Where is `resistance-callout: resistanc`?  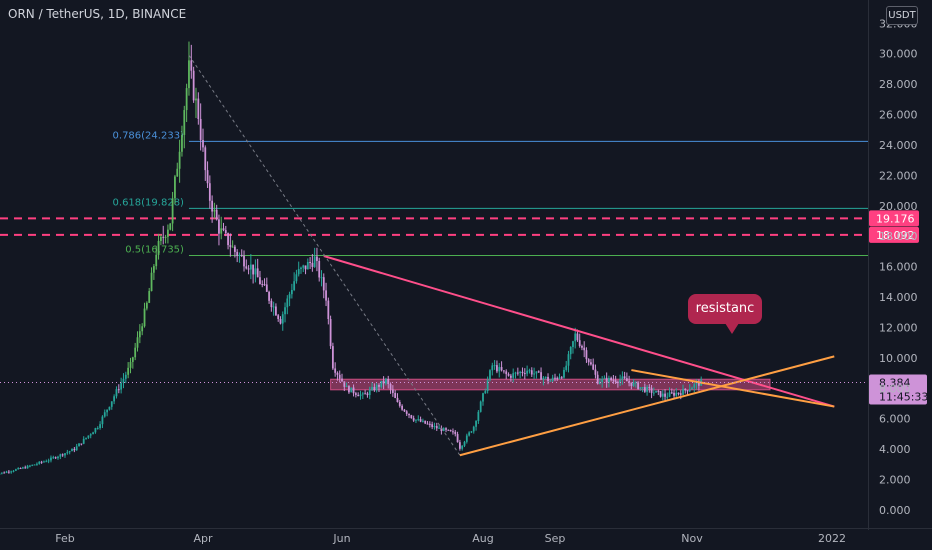 resistance-callout: resistanc is located at coordinates (725, 309).